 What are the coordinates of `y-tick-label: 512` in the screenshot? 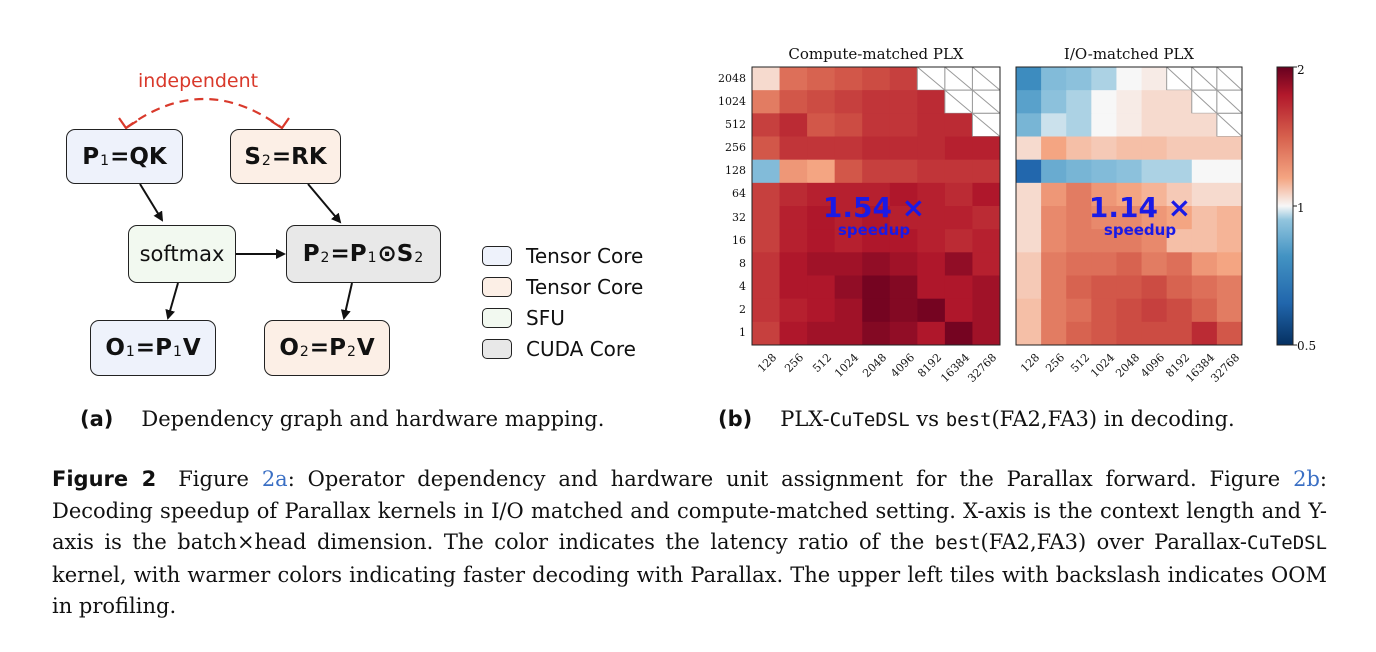 It's located at (735, 124).